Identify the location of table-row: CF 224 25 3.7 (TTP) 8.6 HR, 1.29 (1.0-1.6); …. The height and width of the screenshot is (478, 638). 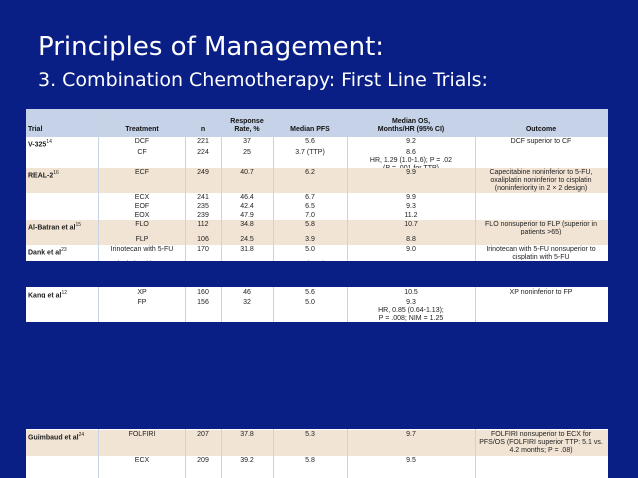
(317, 160).